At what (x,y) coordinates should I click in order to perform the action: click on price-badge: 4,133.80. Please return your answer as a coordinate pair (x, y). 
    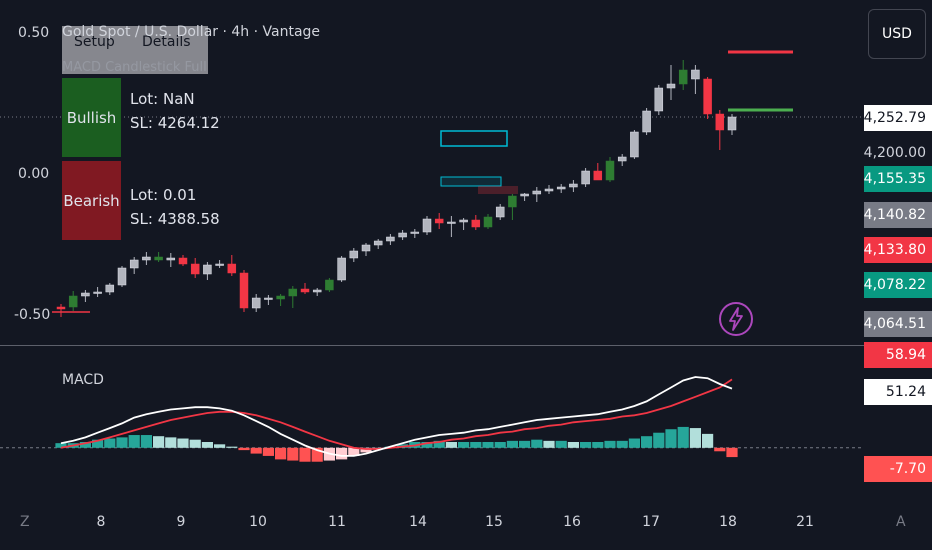
    Looking at the image, I should click on (898, 250).